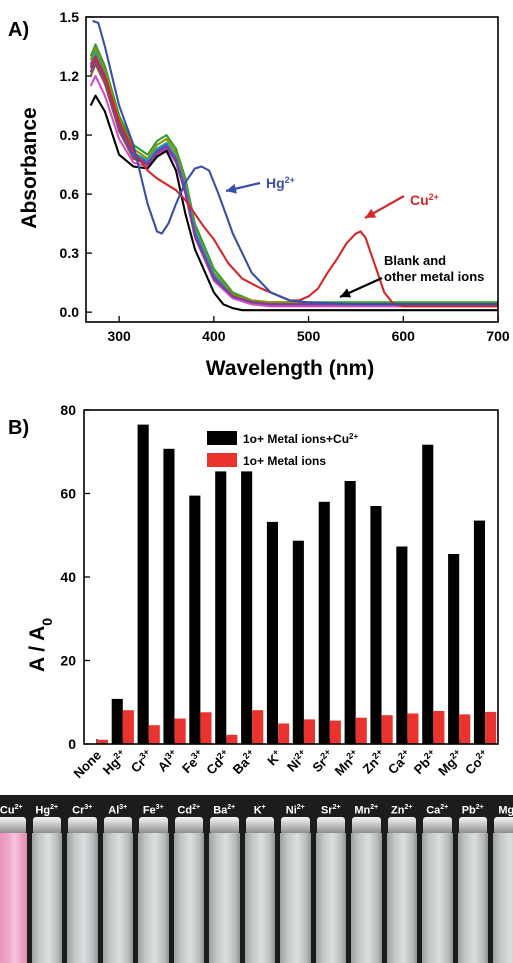 The image size is (513, 963). What do you see at coordinates (346, 293) in the screenshot?
I see `blank-arrow-head` at bounding box center [346, 293].